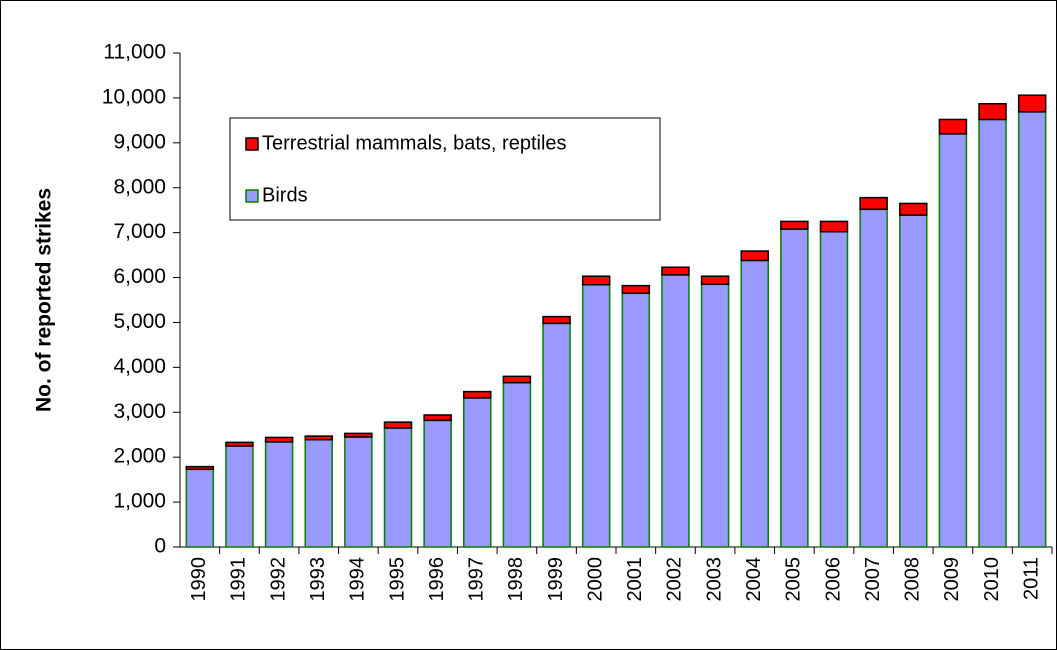  What do you see at coordinates (239, 579) in the screenshot?
I see `x-tick-label: 1991` at bounding box center [239, 579].